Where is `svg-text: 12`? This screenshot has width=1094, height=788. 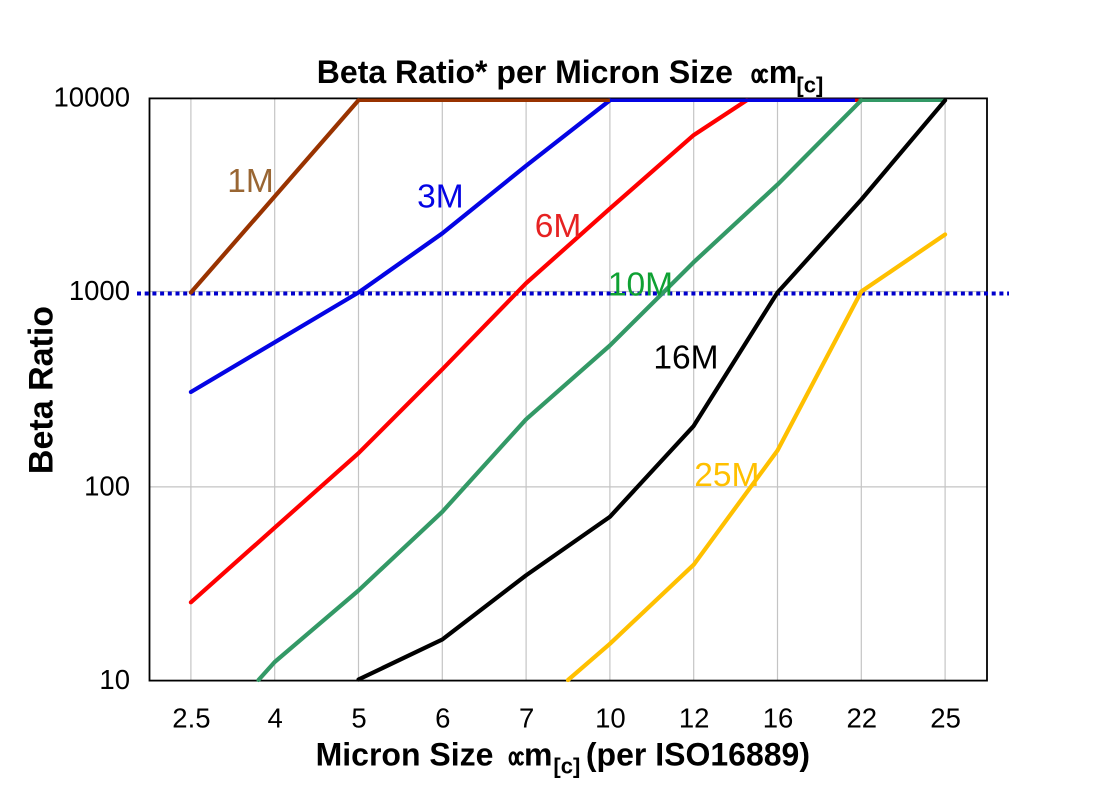
svg-text: 12 is located at coordinates (694, 718).